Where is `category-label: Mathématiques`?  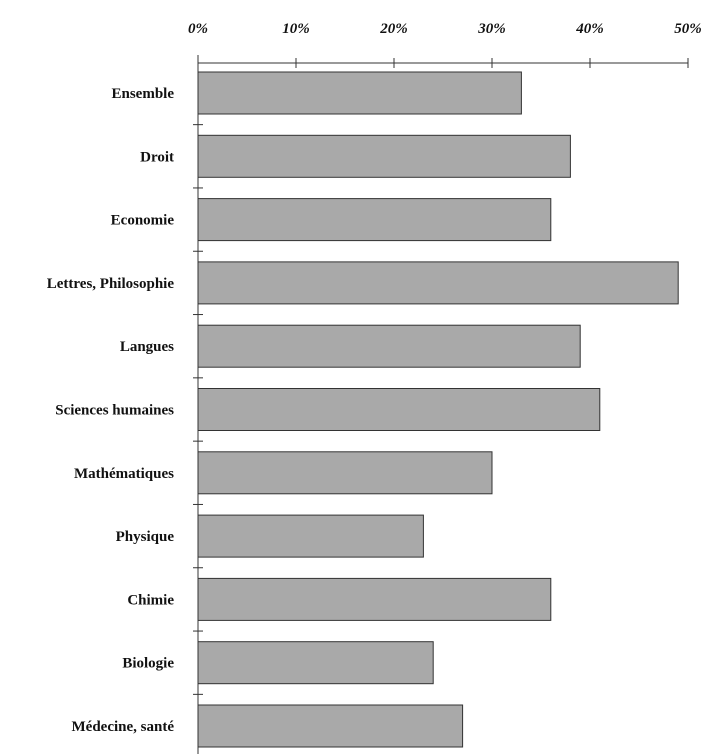
category-label: Mathématiques is located at coordinates (124, 474).